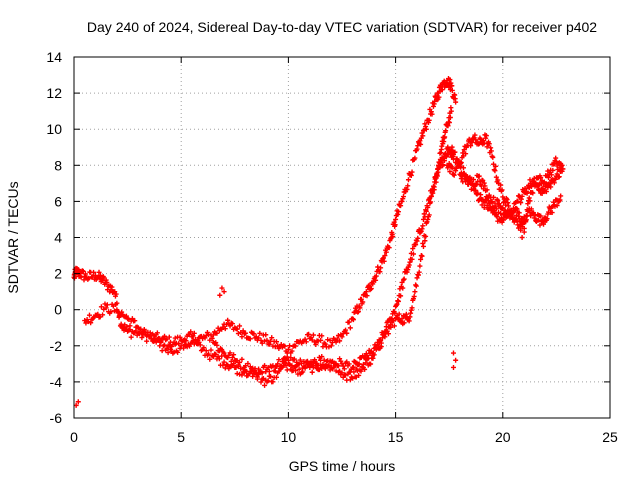 This screenshot has height=480, width=640. Describe the element at coordinates (54, 129) in the screenshot. I see `y-tick-label: 10` at that location.